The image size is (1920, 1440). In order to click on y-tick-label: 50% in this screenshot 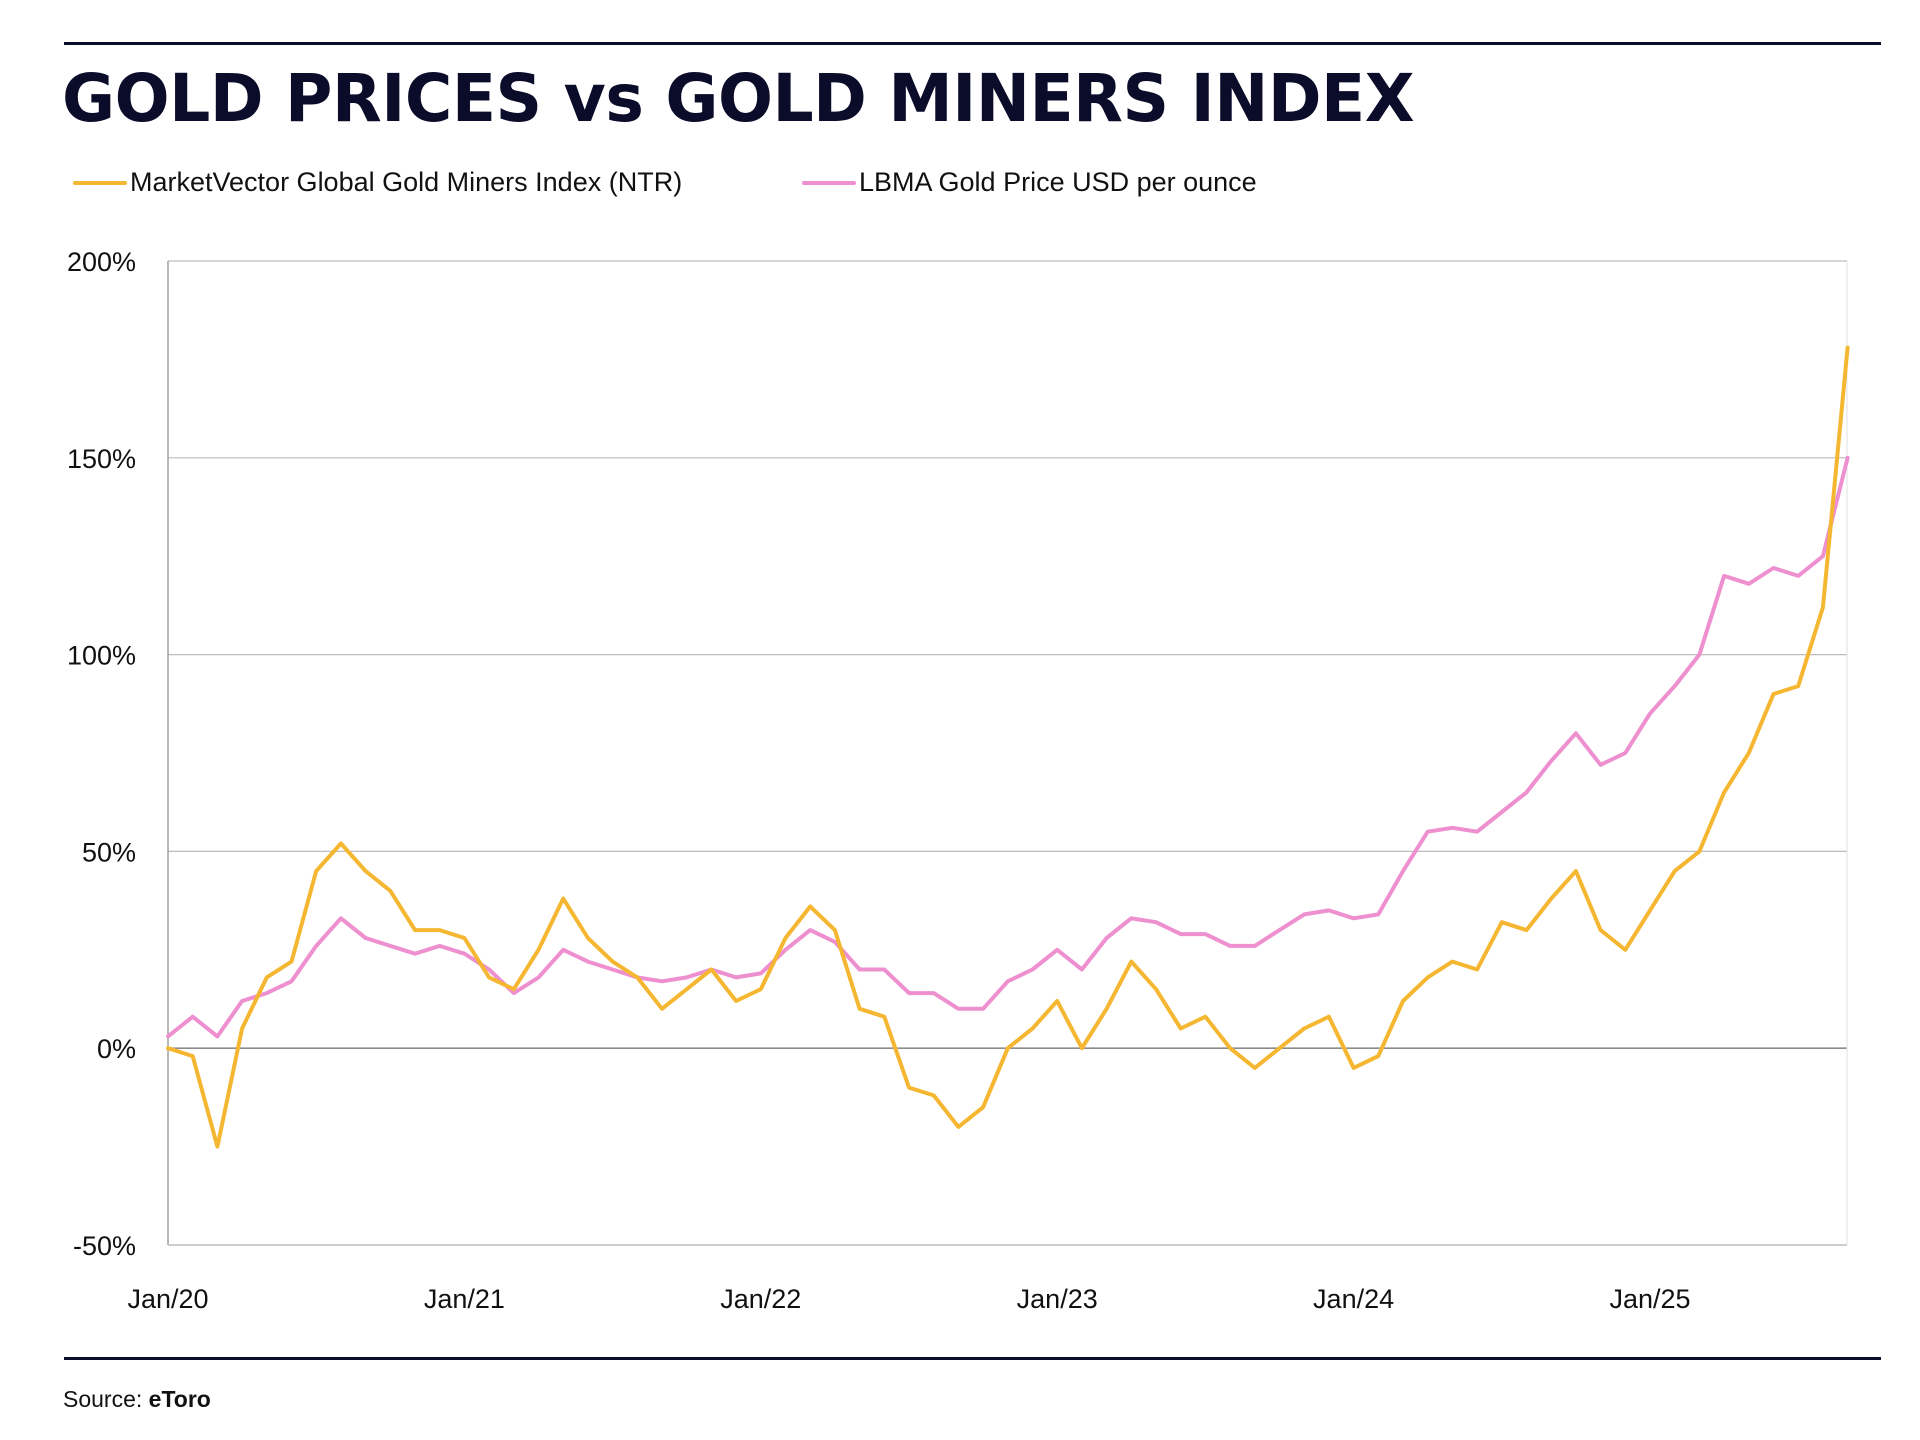, I will do `click(109, 852)`.